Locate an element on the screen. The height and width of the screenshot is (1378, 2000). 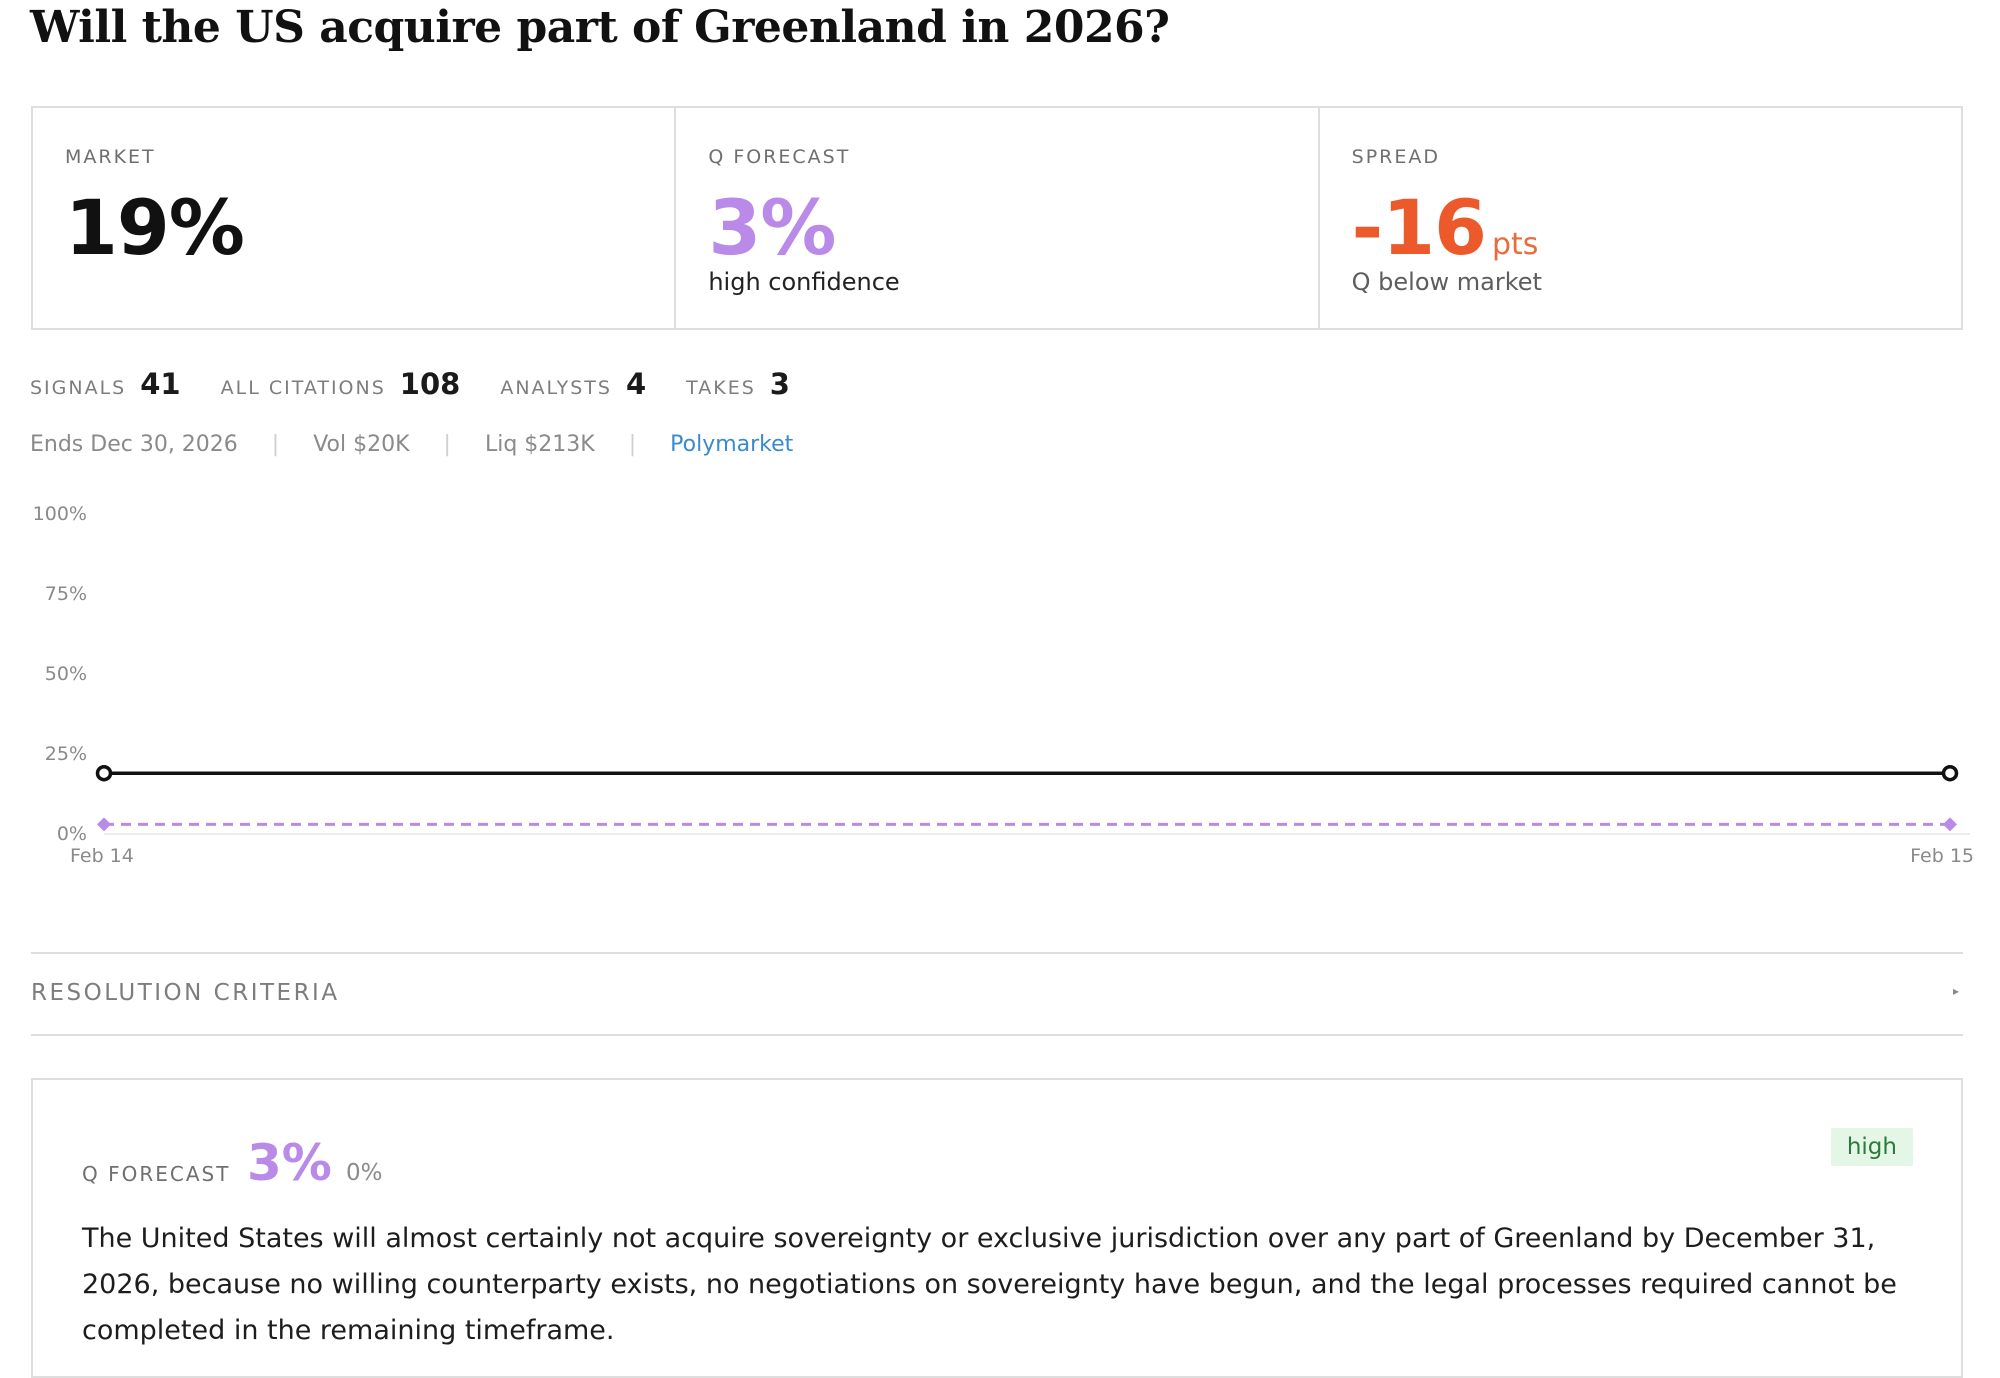
count-citations: ALL CITATIONS 108 is located at coordinates (341, 384).